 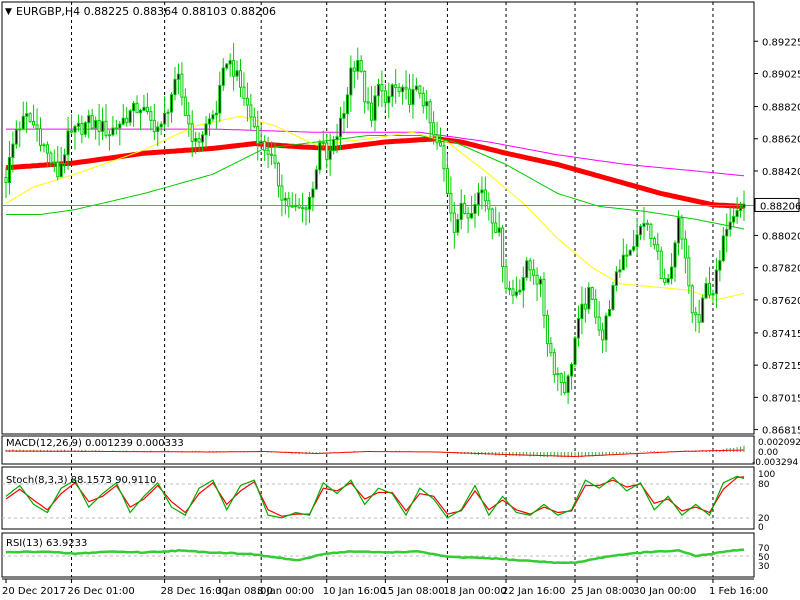 What do you see at coordinates (388, 499) in the screenshot?
I see `stochastic-panel: Stoch(8,3,3) 88.1573 90.9110 100 80 20 0` at bounding box center [388, 499].